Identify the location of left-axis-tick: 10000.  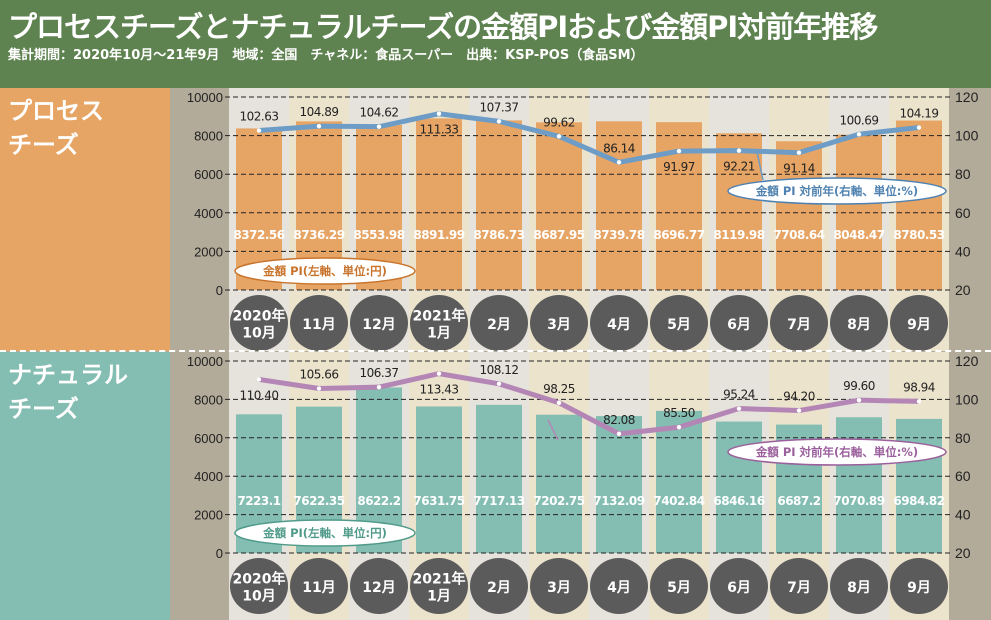
(205, 361).